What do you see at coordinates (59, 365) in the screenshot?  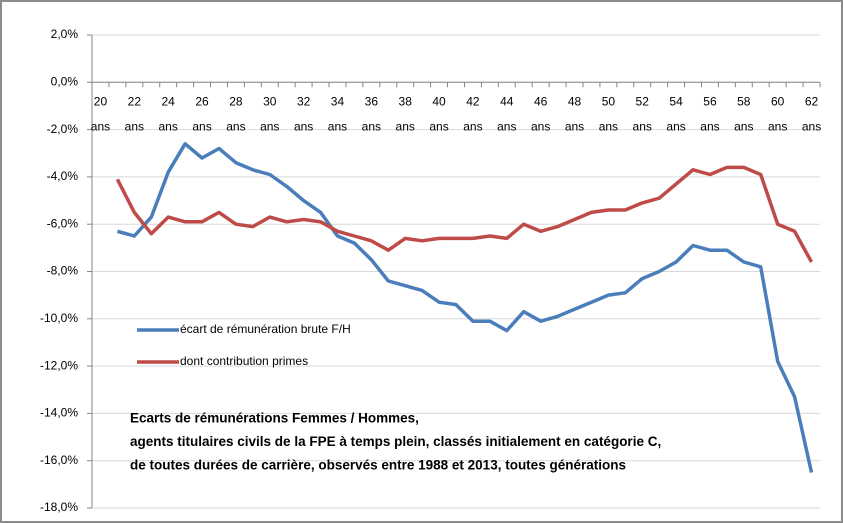 I see `y-tick-label: -12,0%` at bounding box center [59, 365].